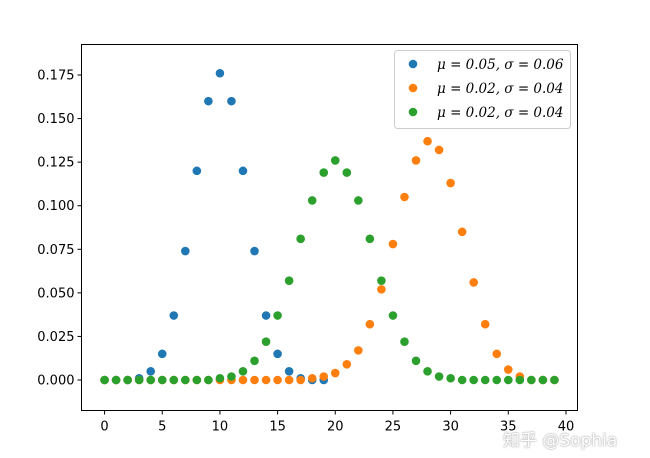 This screenshot has width=650, height=458. What do you see at coordinates (55, 381) in the screenshot?
I see `y-tick-label: 0.000` at bounding box center [55, 381].